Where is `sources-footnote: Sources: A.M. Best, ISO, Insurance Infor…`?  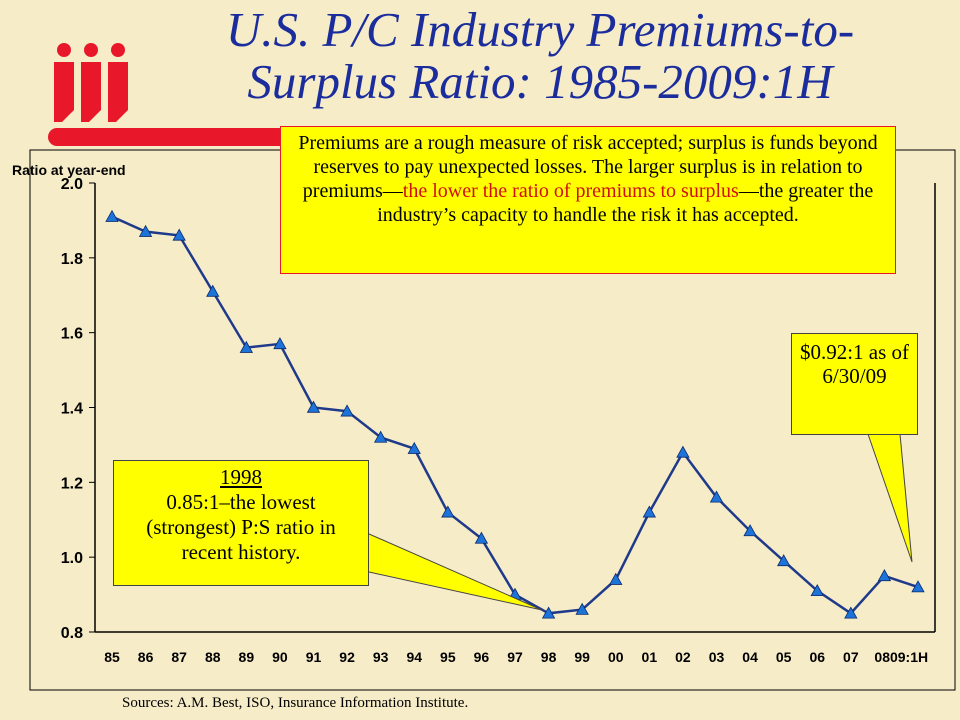 sources-footnote: Sources: A.M. Best, ISO, Insurance Infor… is located at coordinates (295, 703).